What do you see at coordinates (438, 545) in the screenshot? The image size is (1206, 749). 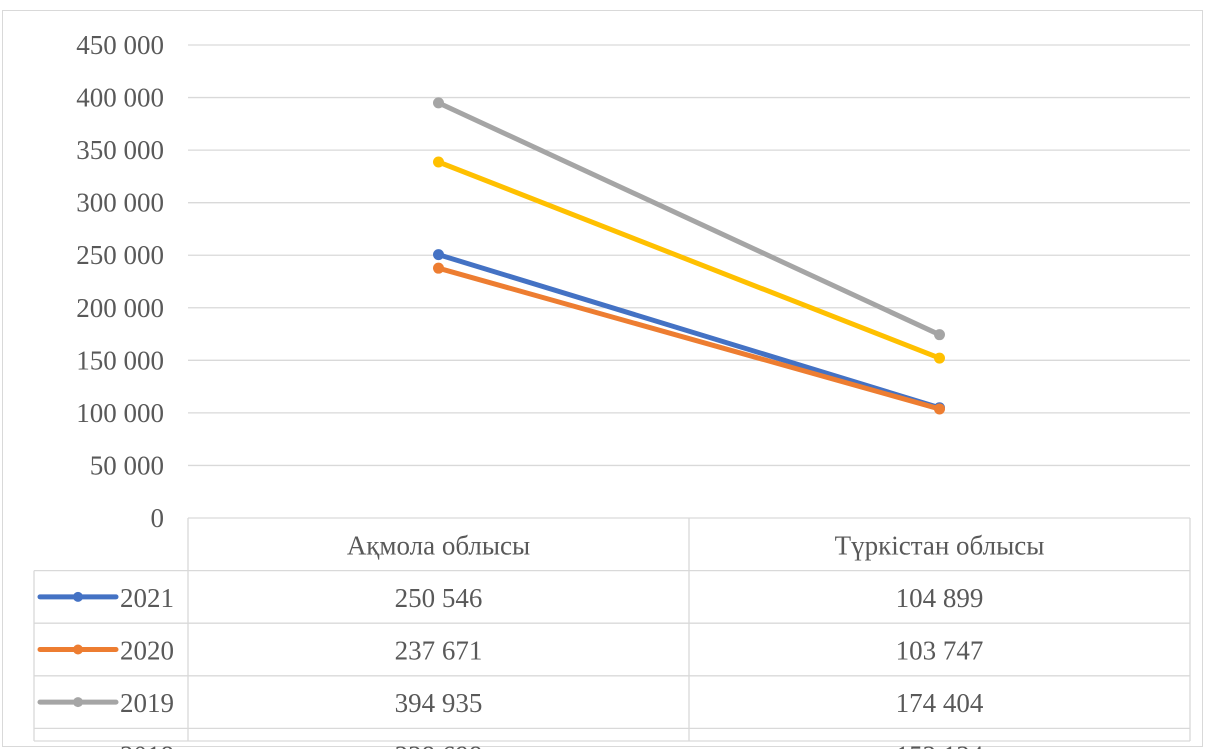 I see `x-tick-label: Ақмола облысы` at bounding box center [438, 545].